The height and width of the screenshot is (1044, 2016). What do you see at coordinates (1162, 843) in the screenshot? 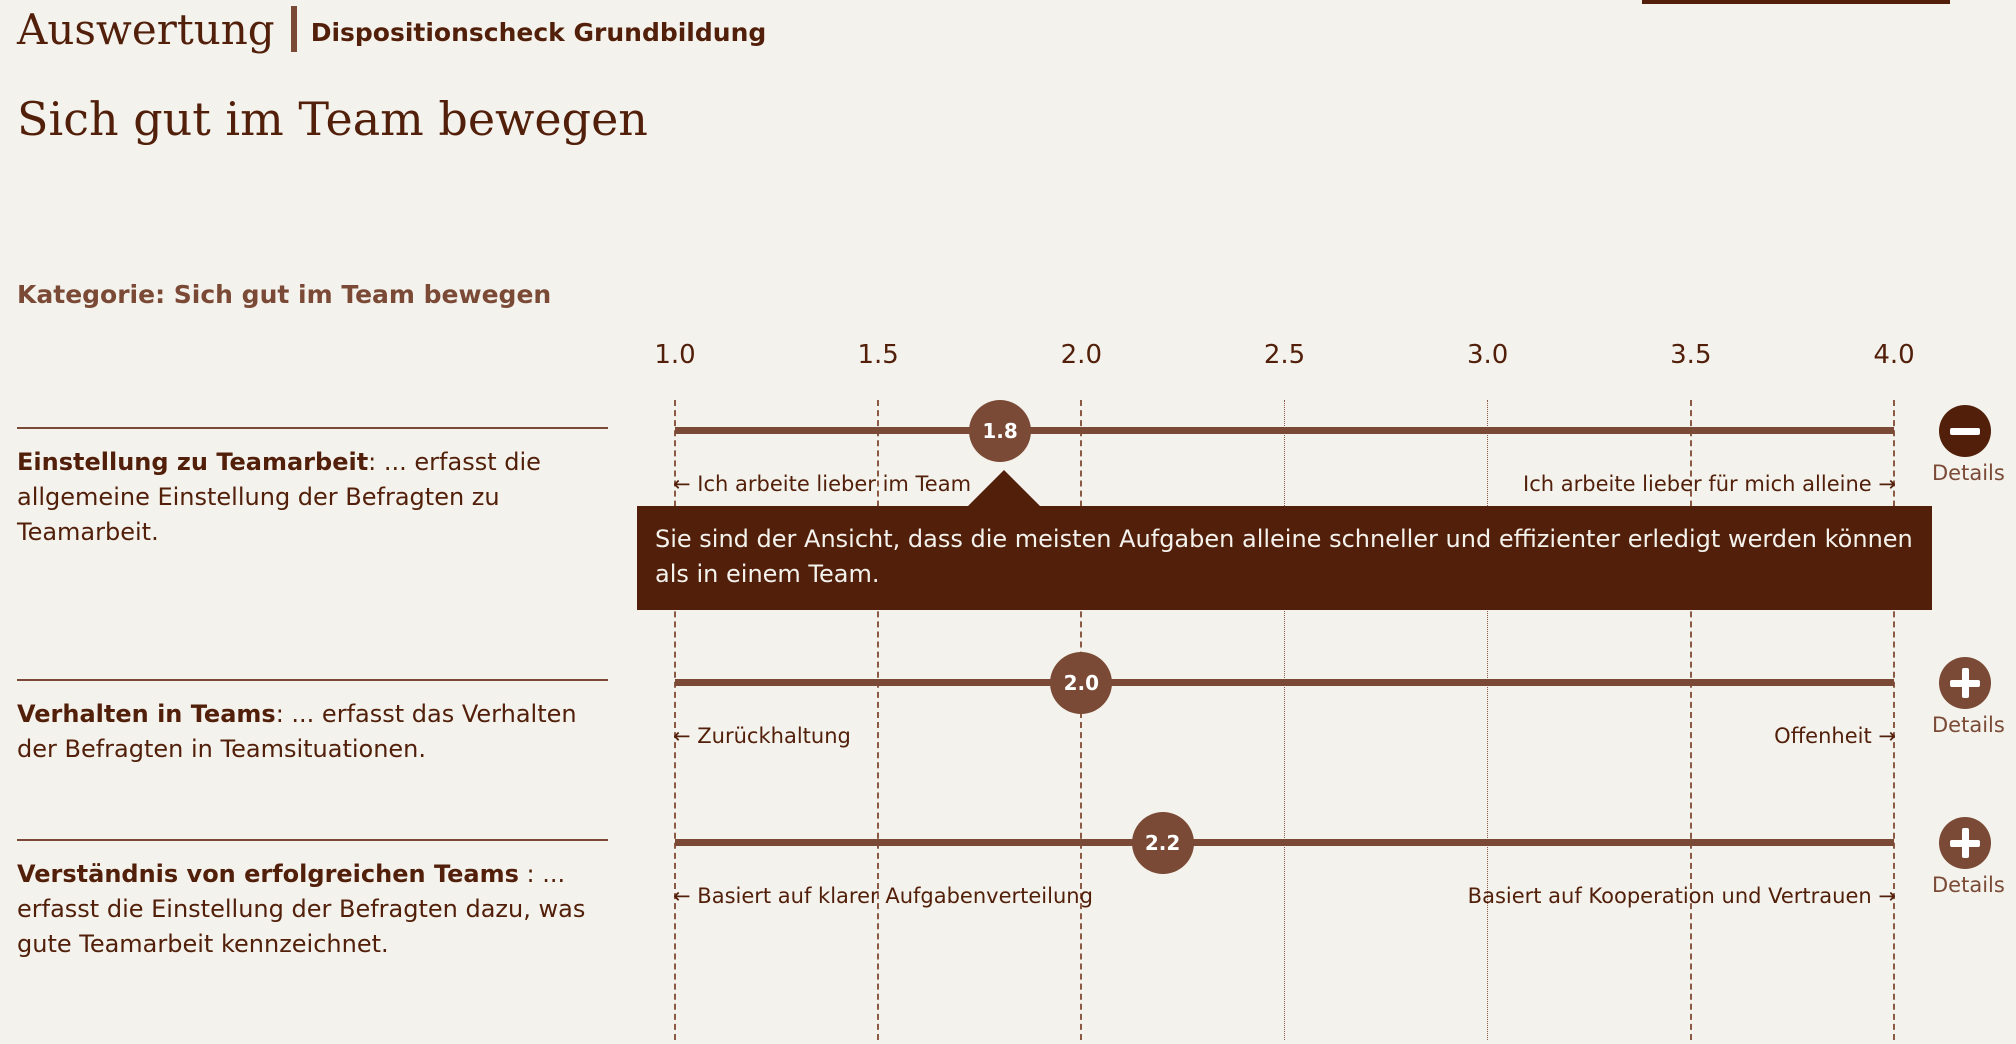
I see `score-marker: 2.2` at bounding box center [1162, 843].